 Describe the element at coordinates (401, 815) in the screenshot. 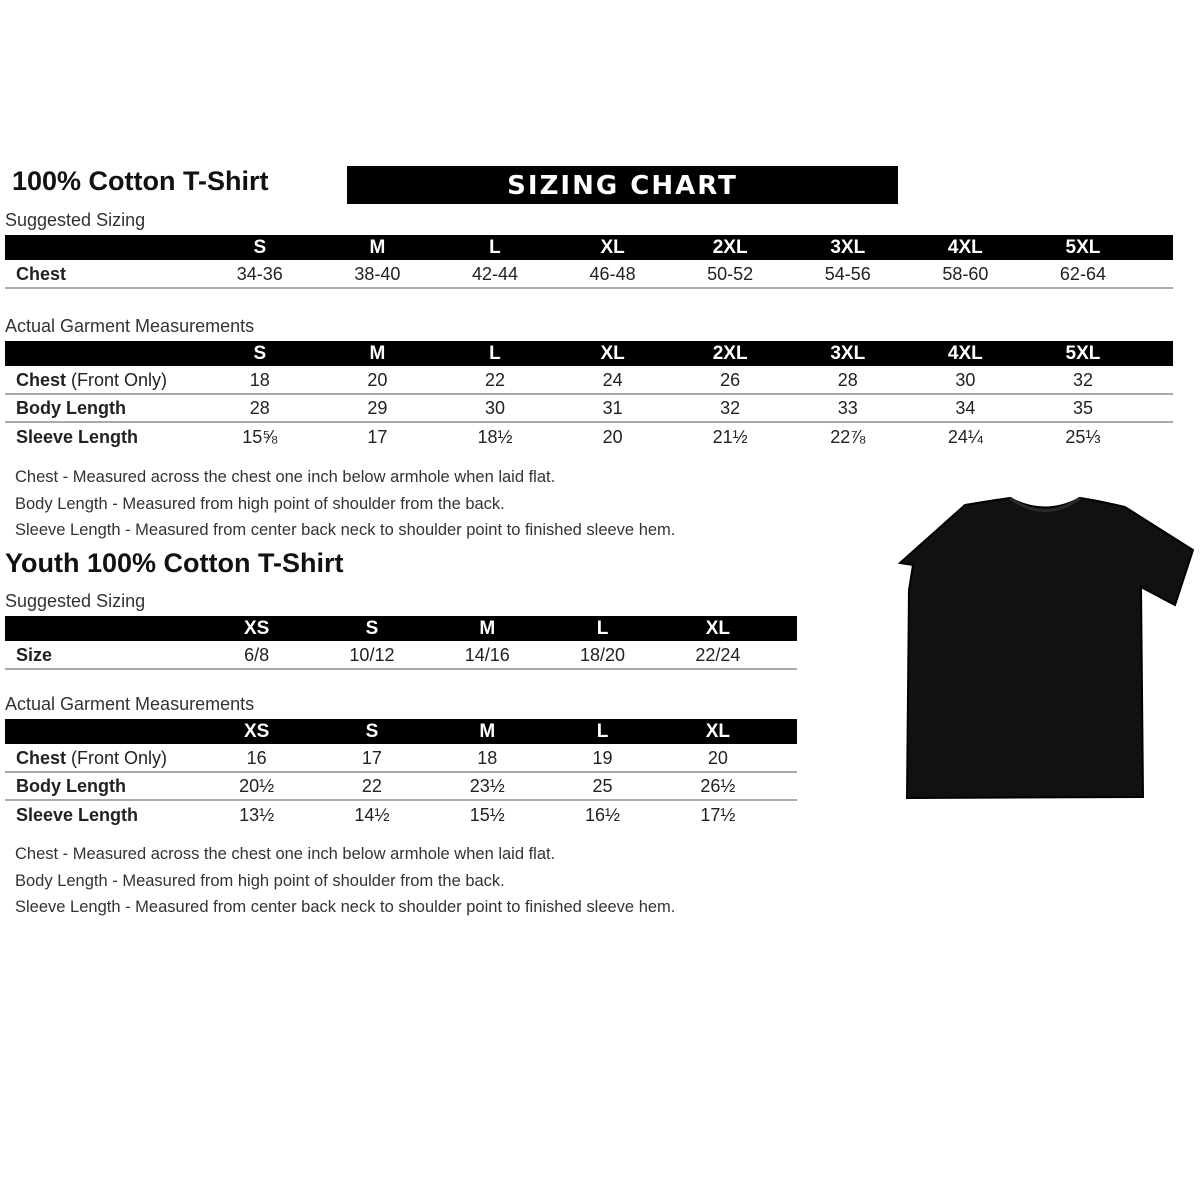

I see `table-row: Sleeve Length 13½ 14½ 15½ 16½ 17½` at that location.